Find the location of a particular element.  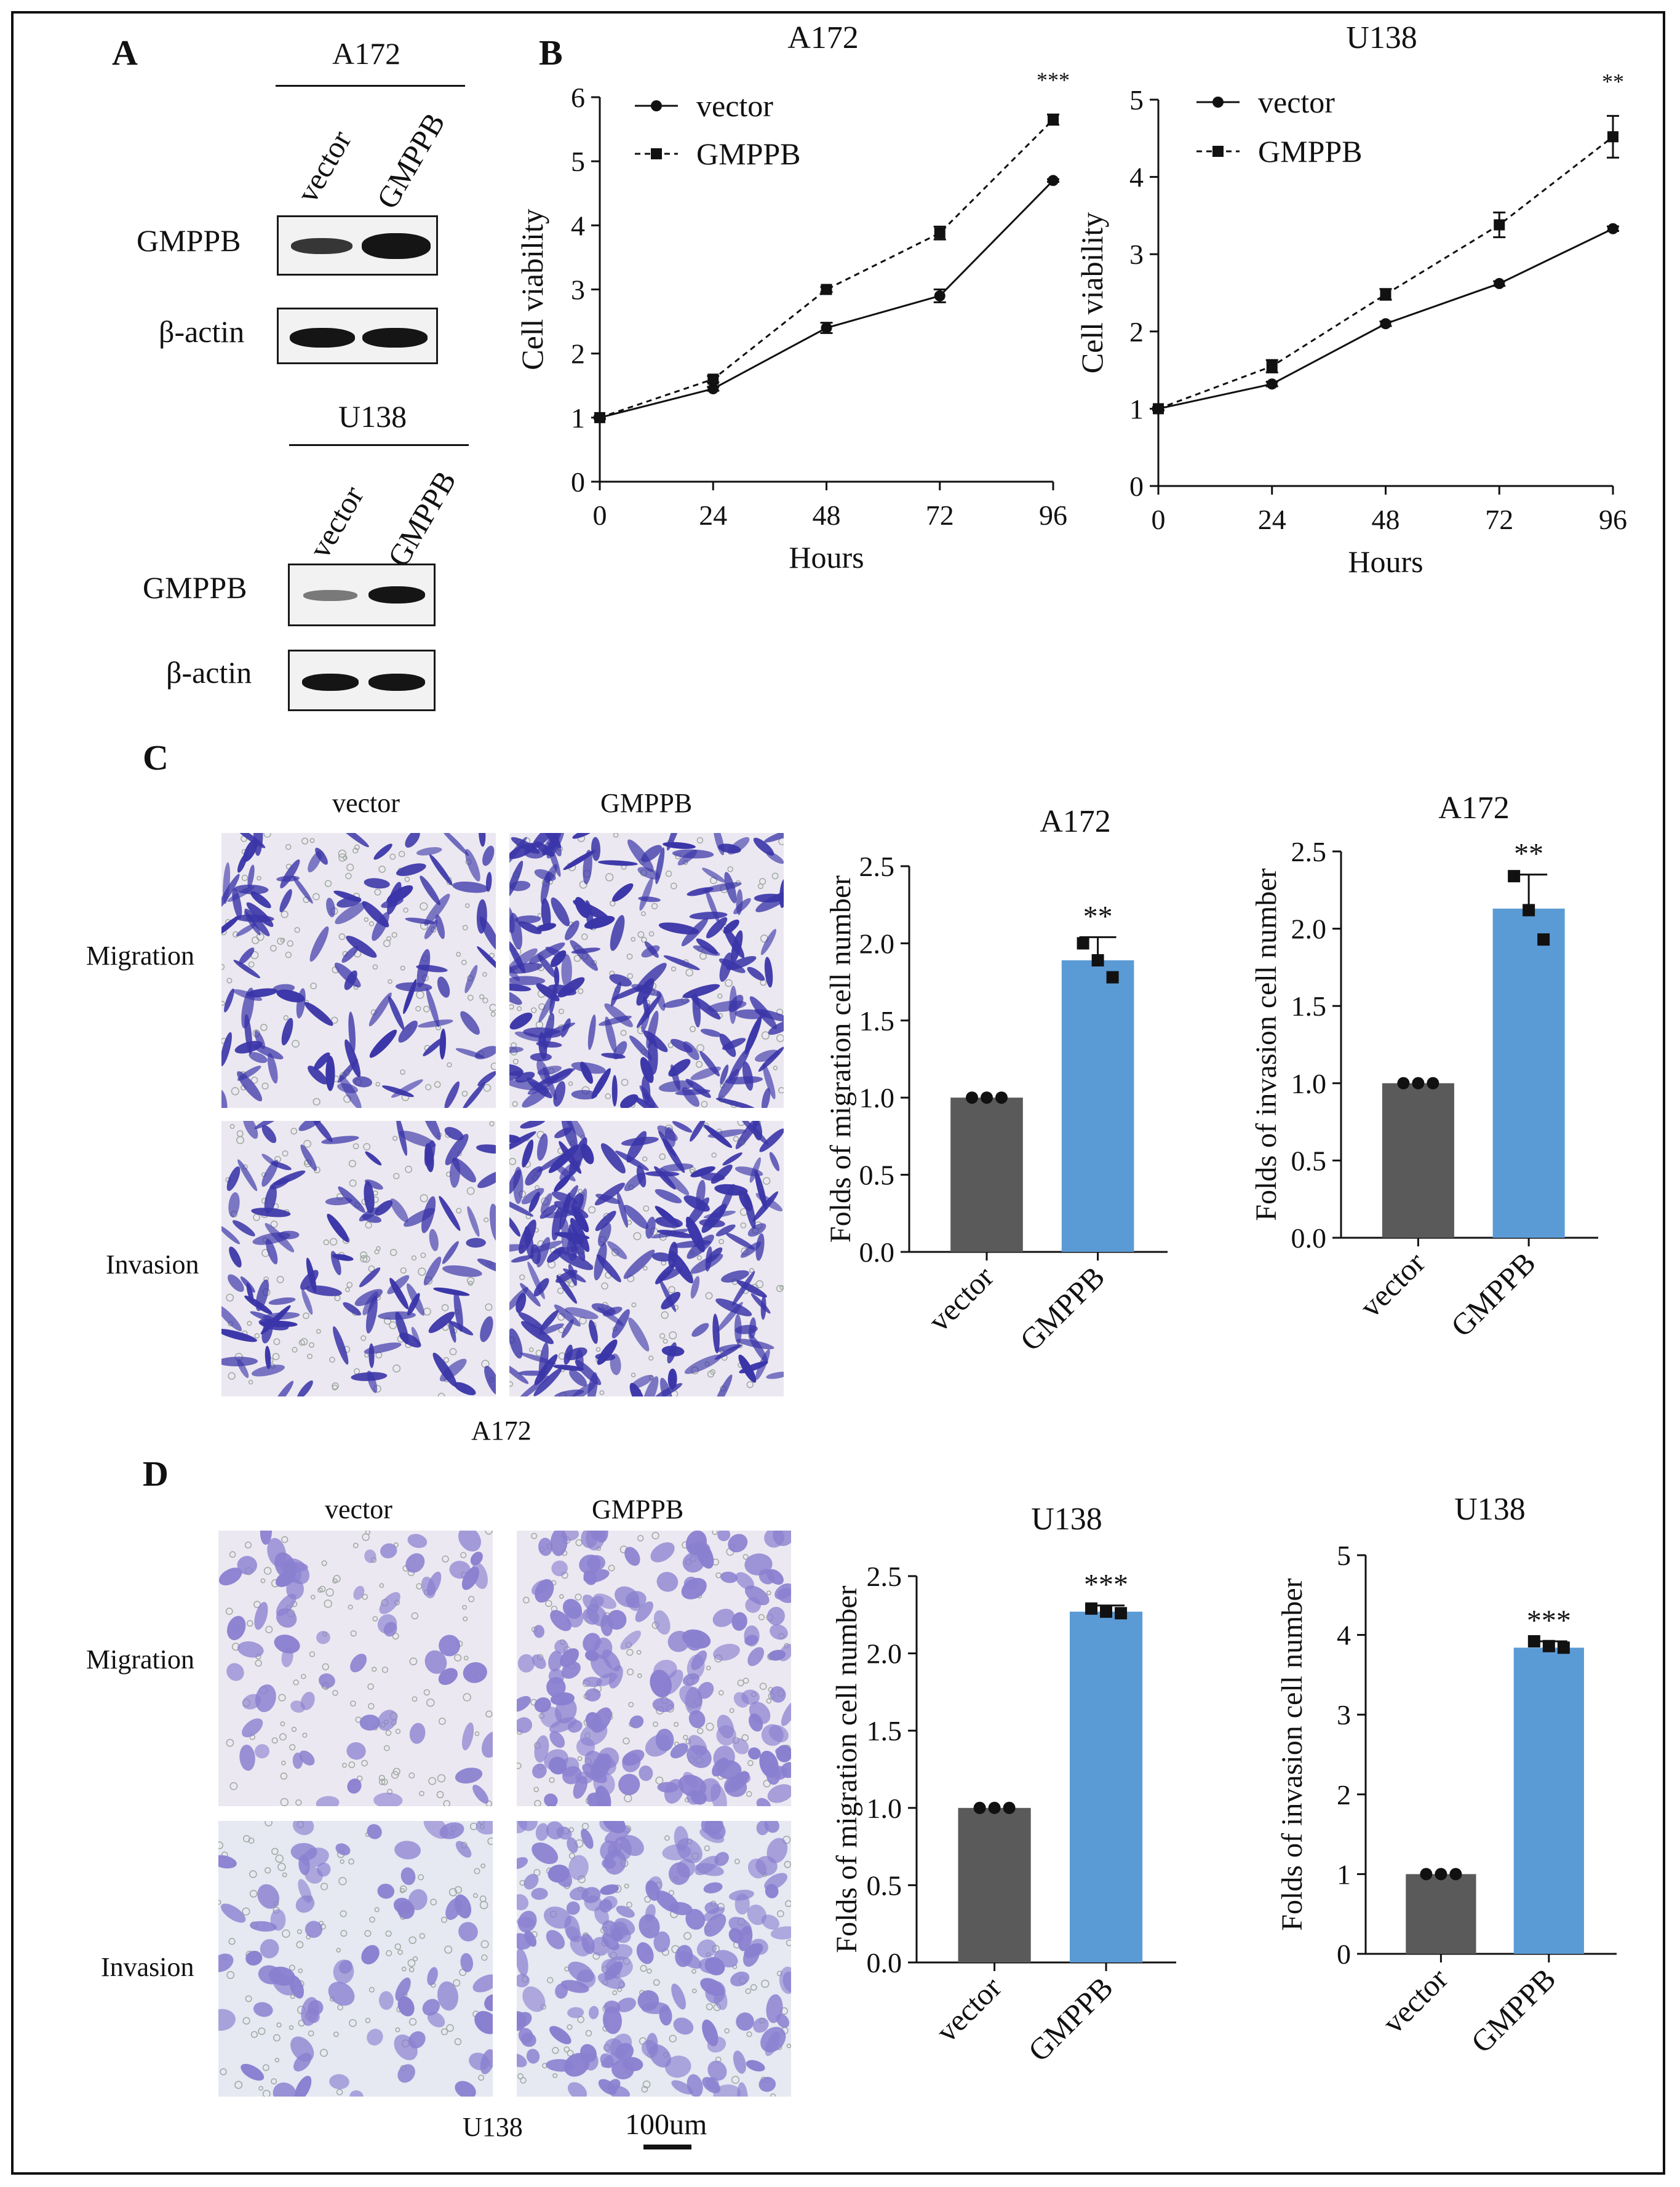

y-tick-label: 1 is located at coordinates (578, 418).